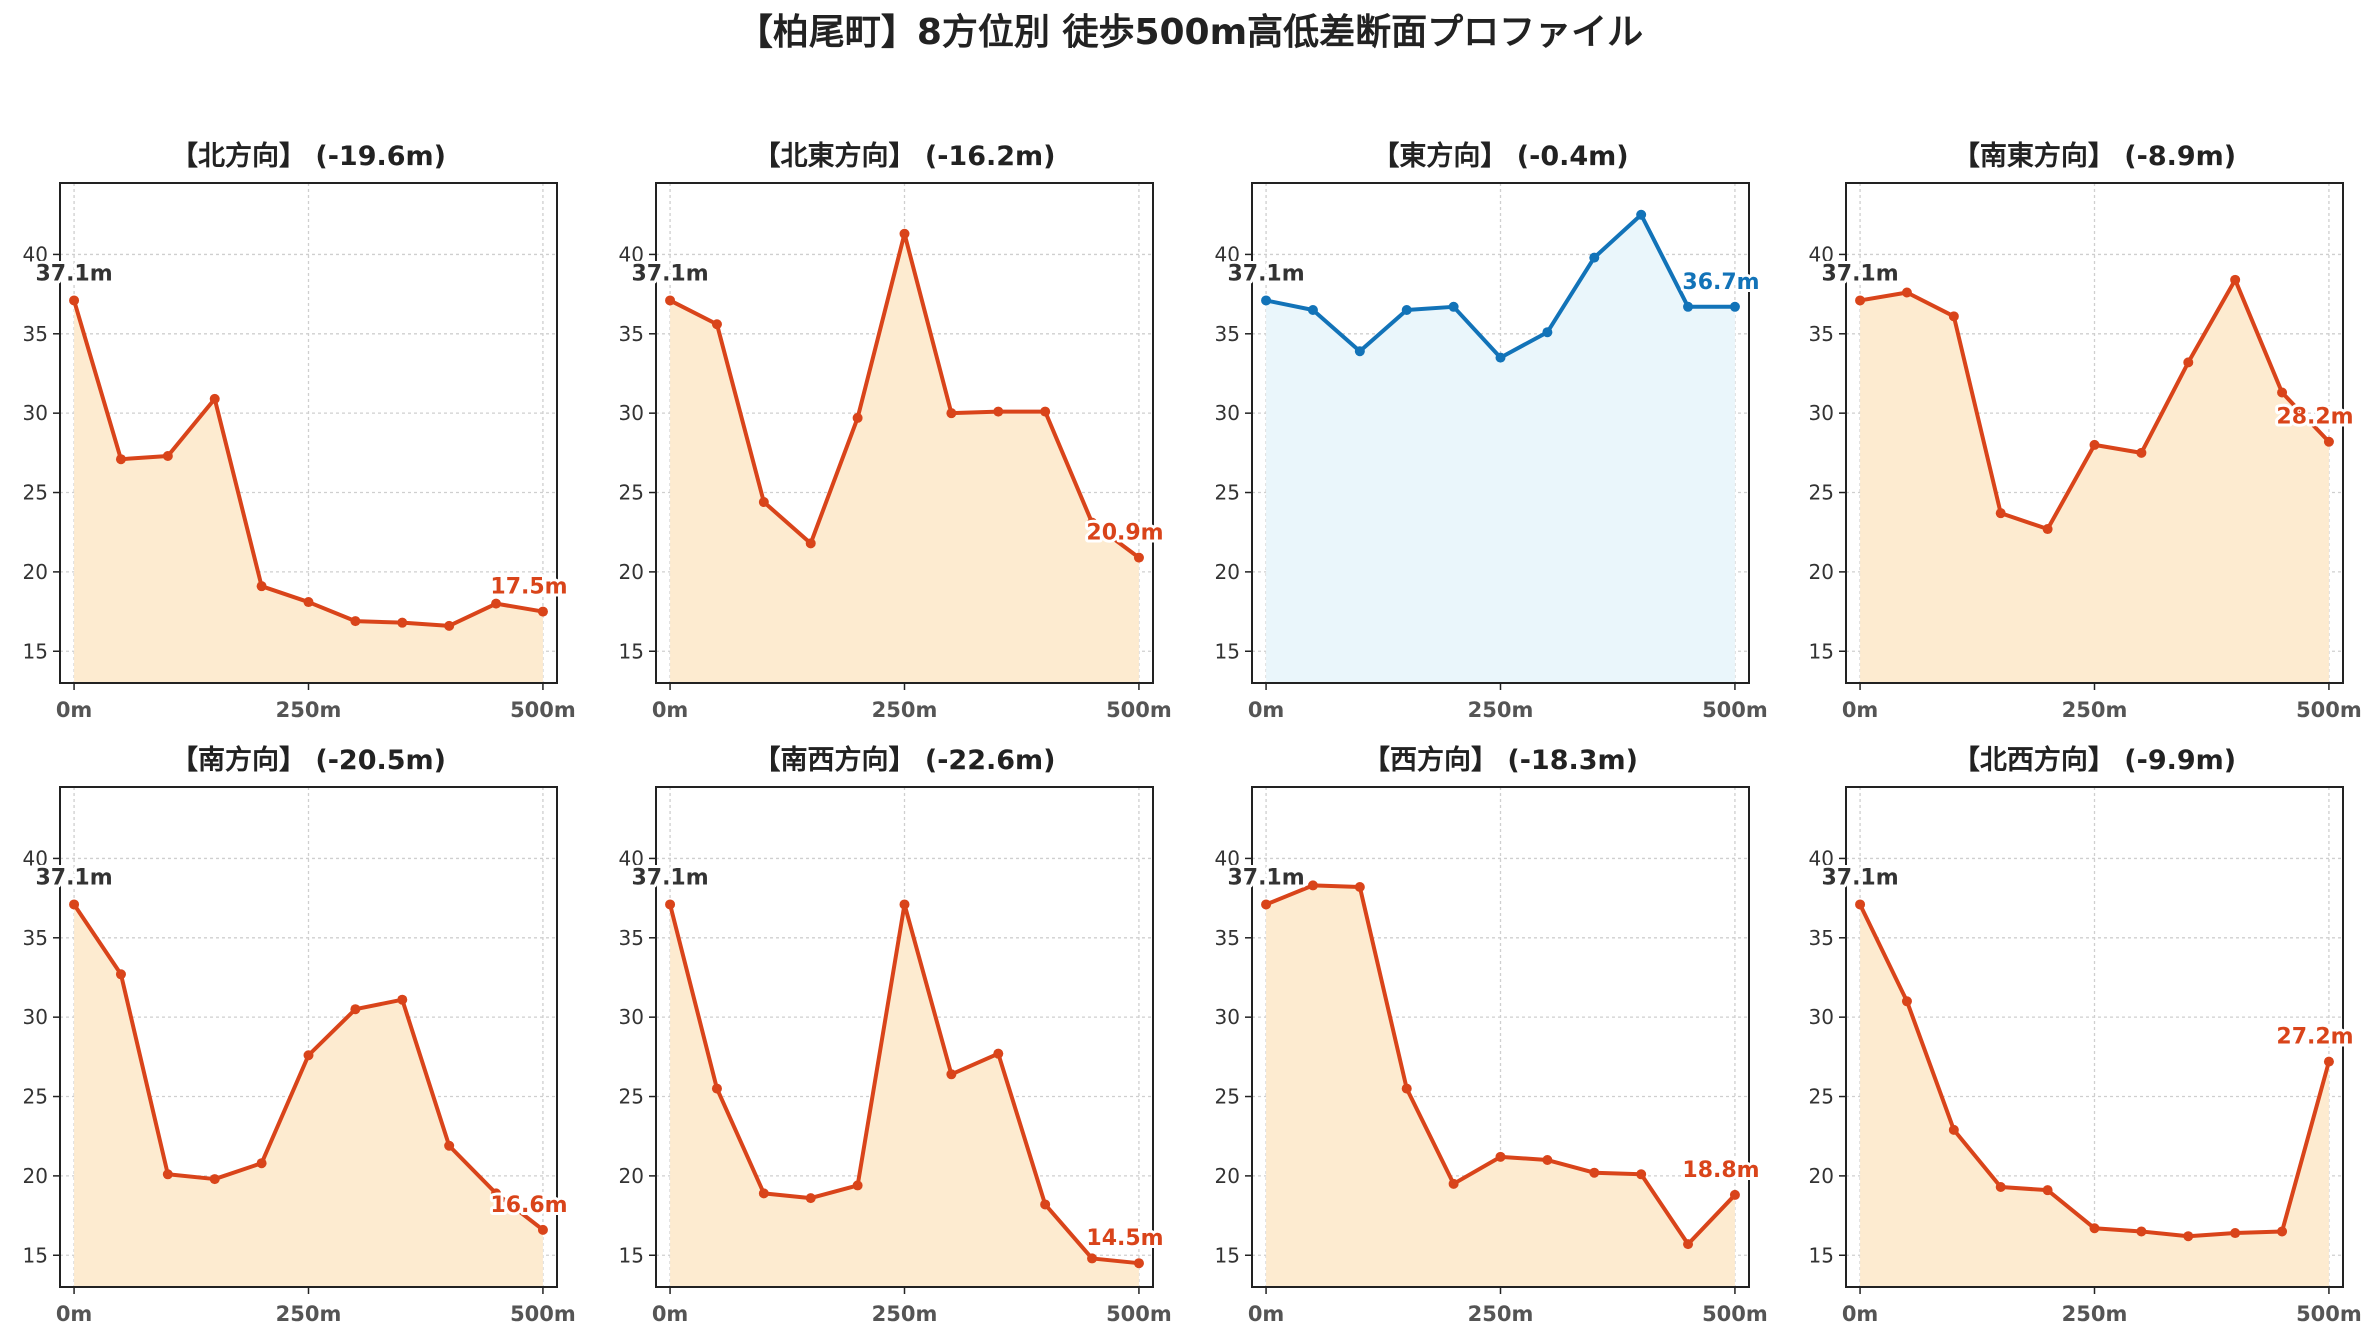 The height and width of the screenshot is (1340, 2380). Describe the element at coordinates (904, 156) in the screenshot. I see `subplot-title: 【北東方向】 (-16.2m)` at that location.